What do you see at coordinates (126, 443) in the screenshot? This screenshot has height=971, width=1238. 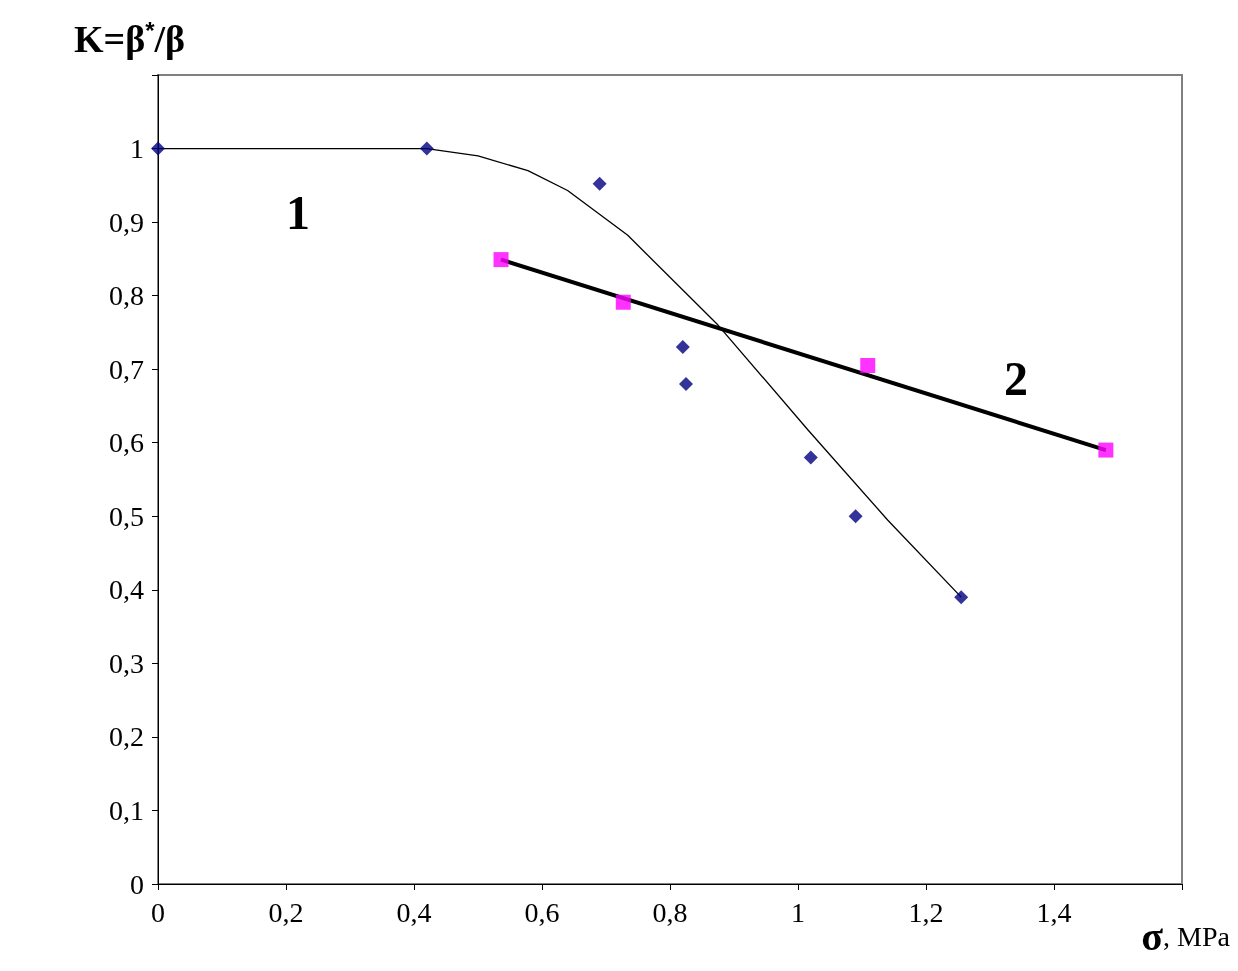 I see `y-tick-label: 0,6` at bounding box center [126, 443].